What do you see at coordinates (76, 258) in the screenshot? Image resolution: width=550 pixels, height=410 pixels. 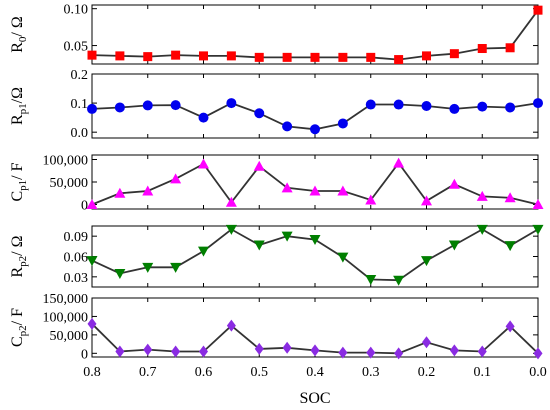 I see `y-tick-label: 0.06` at bounding box center [76, 258].